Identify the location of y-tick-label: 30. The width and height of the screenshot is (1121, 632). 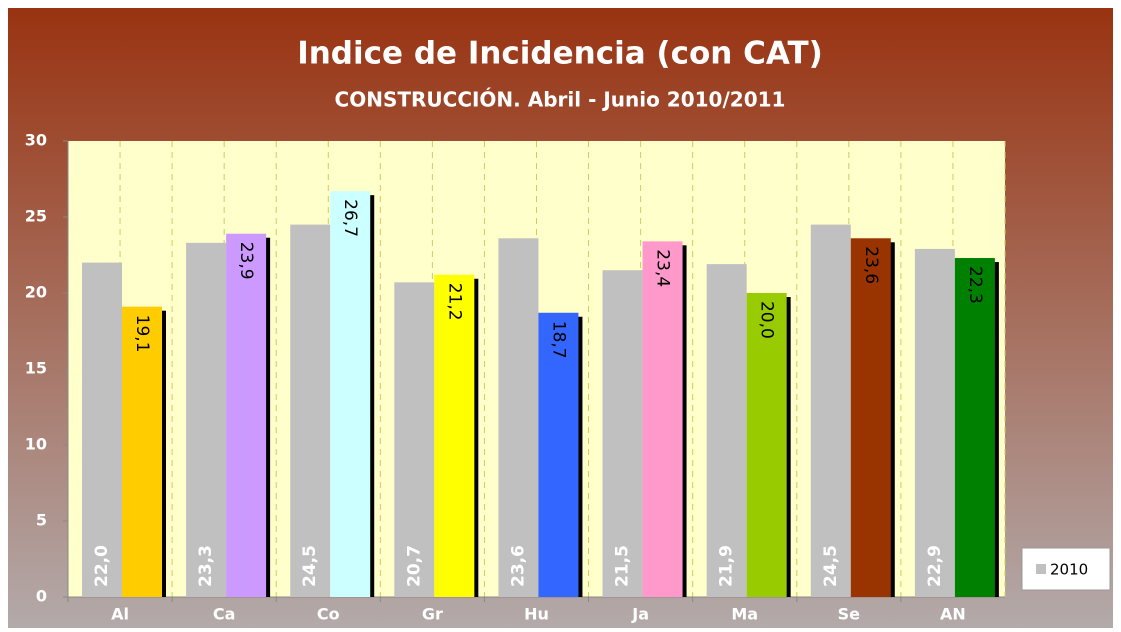
(36, 140).